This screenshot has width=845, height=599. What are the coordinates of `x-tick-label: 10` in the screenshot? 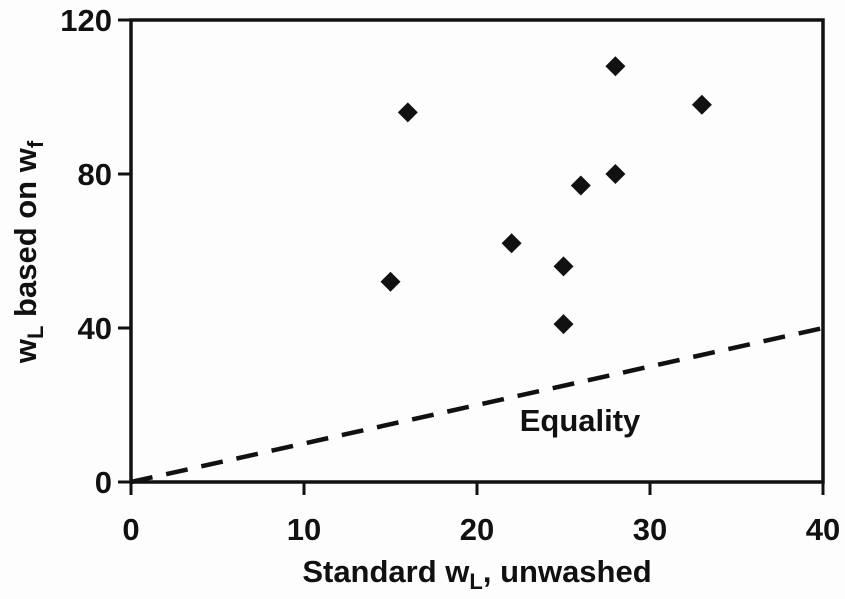 It's located at (304, 529).